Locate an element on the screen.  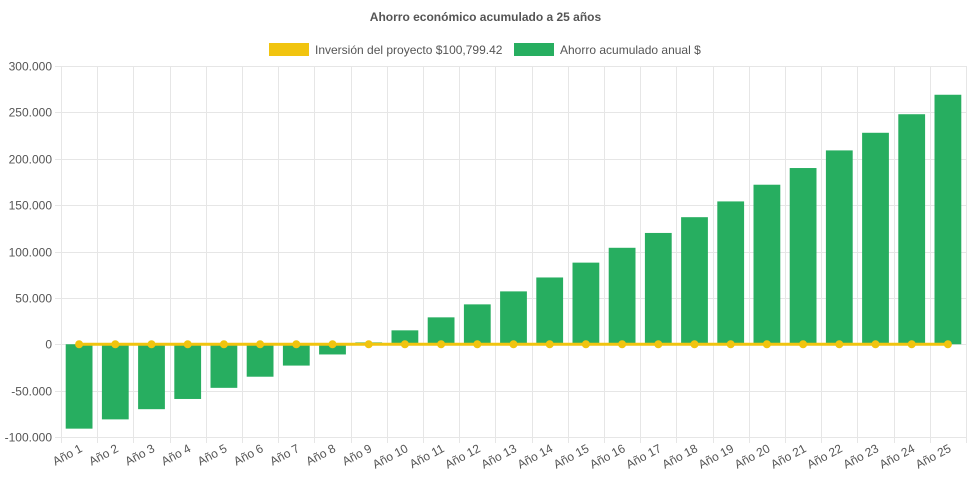
x-tick-label: Año 16 is located at coordinates (607, 456).